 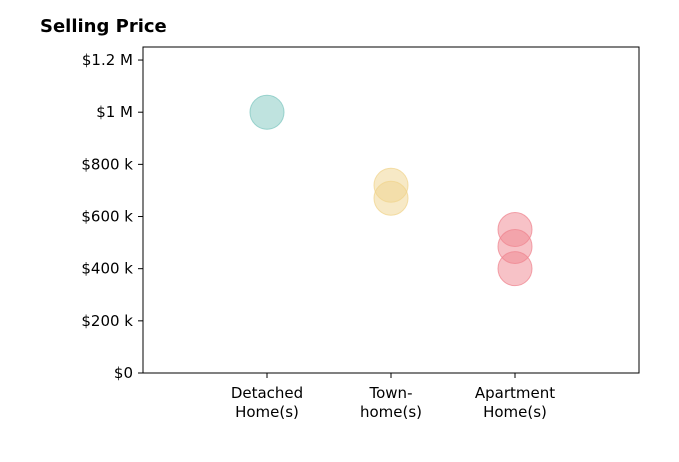 What do you see at coordinates (114, 112) in the screenshot?
I see `y-tick-label: $1 M` at bounding box center [114, 112].